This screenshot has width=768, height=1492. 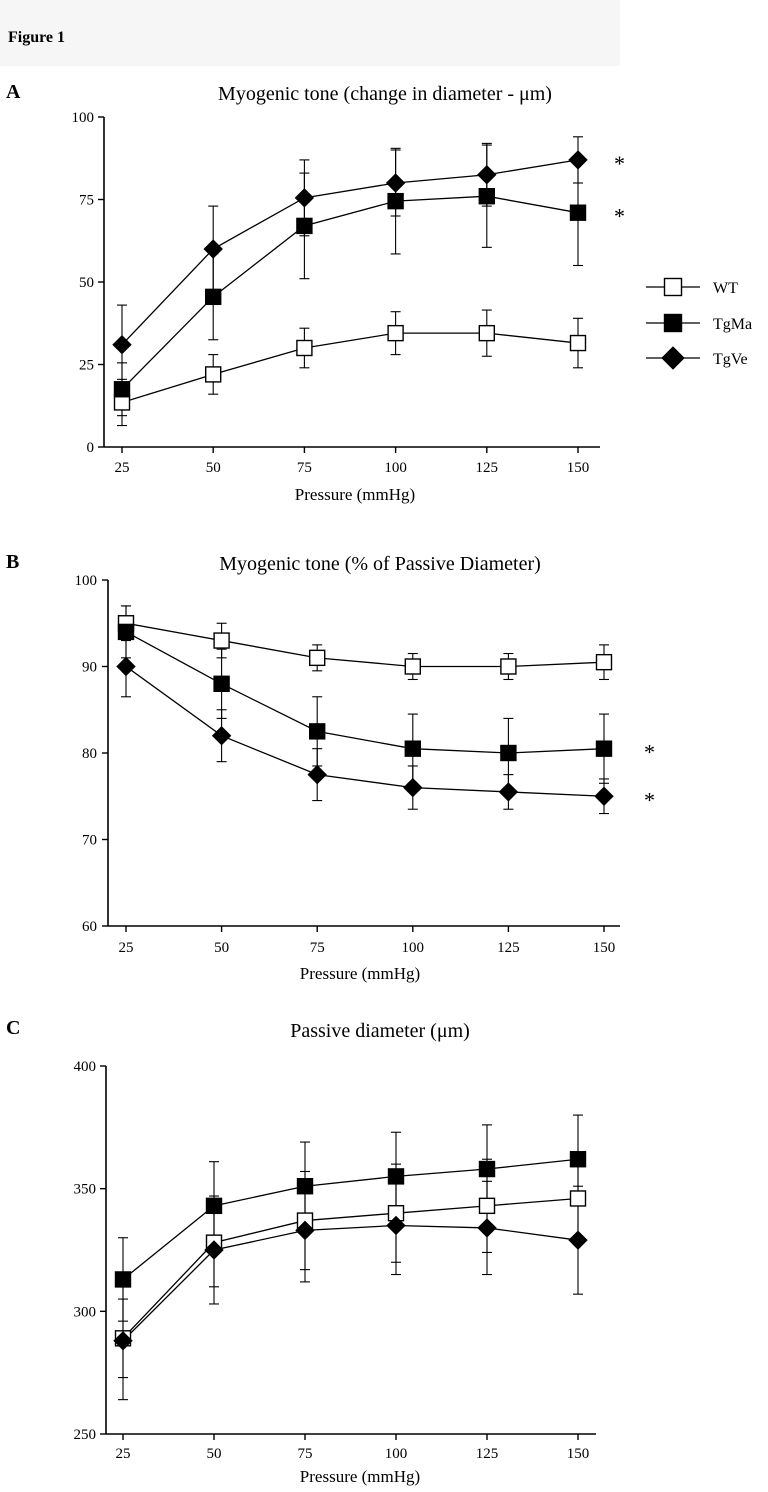 What do you see at coordinates (697, 358) in the screenshot?
I see `legend-item-tgve: TgVe` at bounding box center [697, 358].